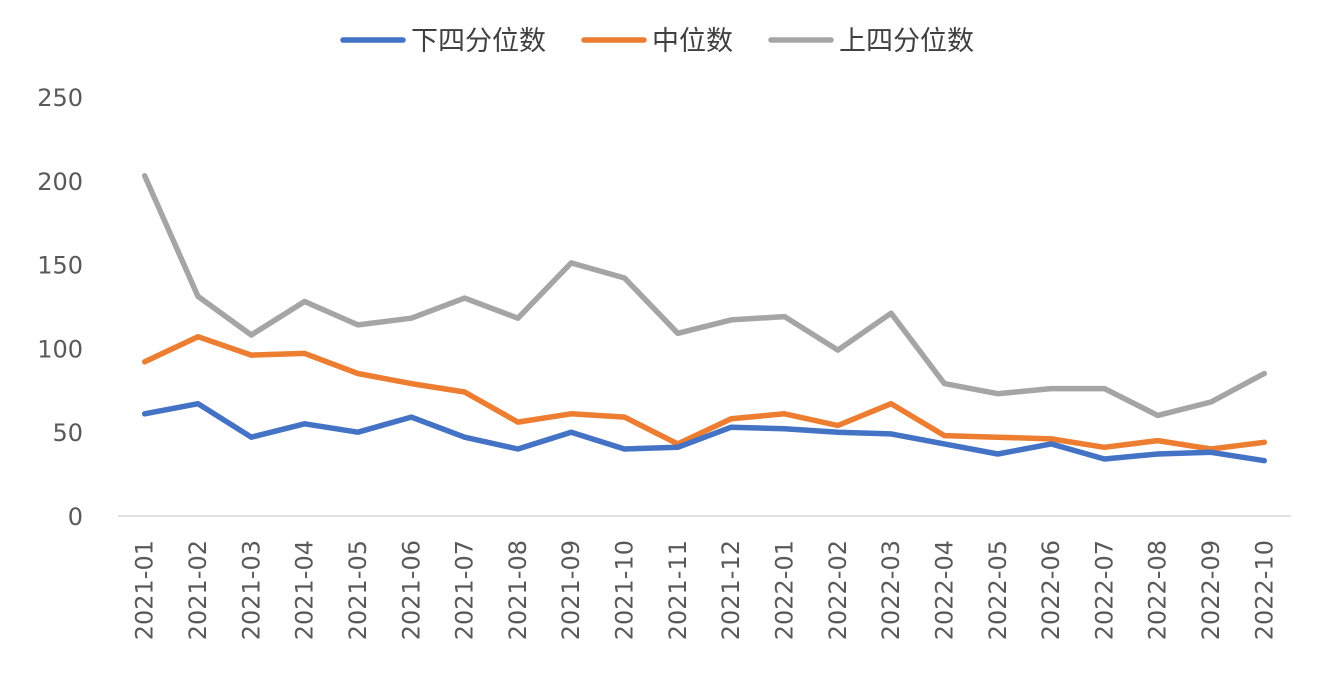  What do you see at coordinates (60, 349) in the screenshot?
I see `y-tick-label: 100` at bounding box center [60, 349].